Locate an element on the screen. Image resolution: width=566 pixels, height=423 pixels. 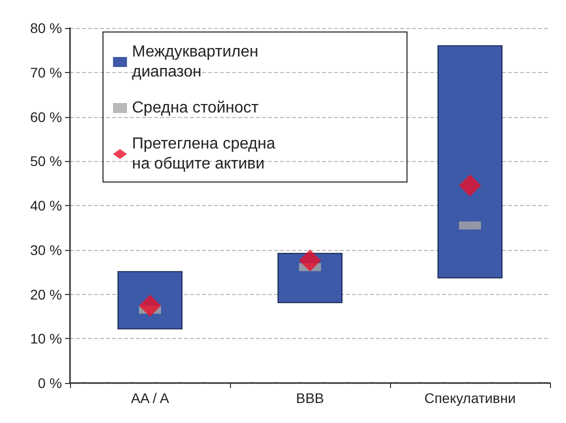
y-tick-label: 70 % is located at coordinates (46, 72).